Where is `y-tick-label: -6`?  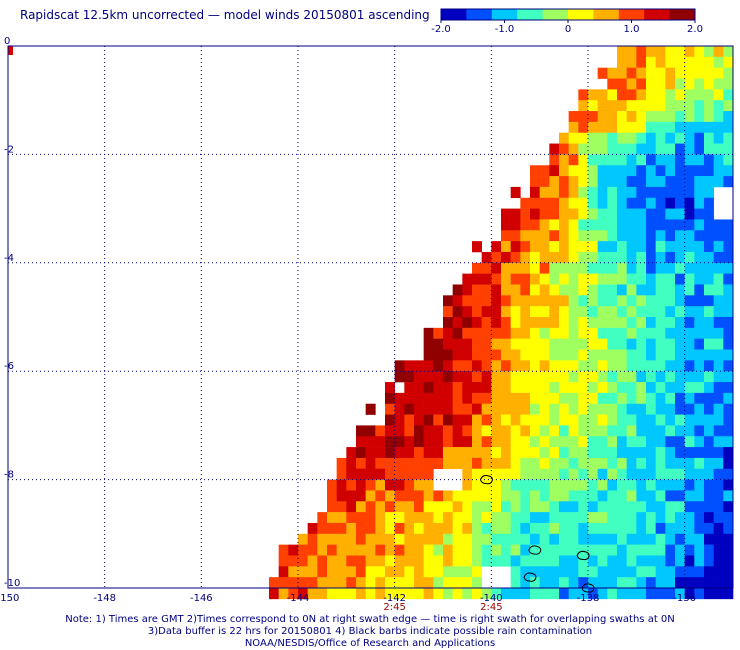 y-tick-label: -6 is located at coordinates (9, 366).